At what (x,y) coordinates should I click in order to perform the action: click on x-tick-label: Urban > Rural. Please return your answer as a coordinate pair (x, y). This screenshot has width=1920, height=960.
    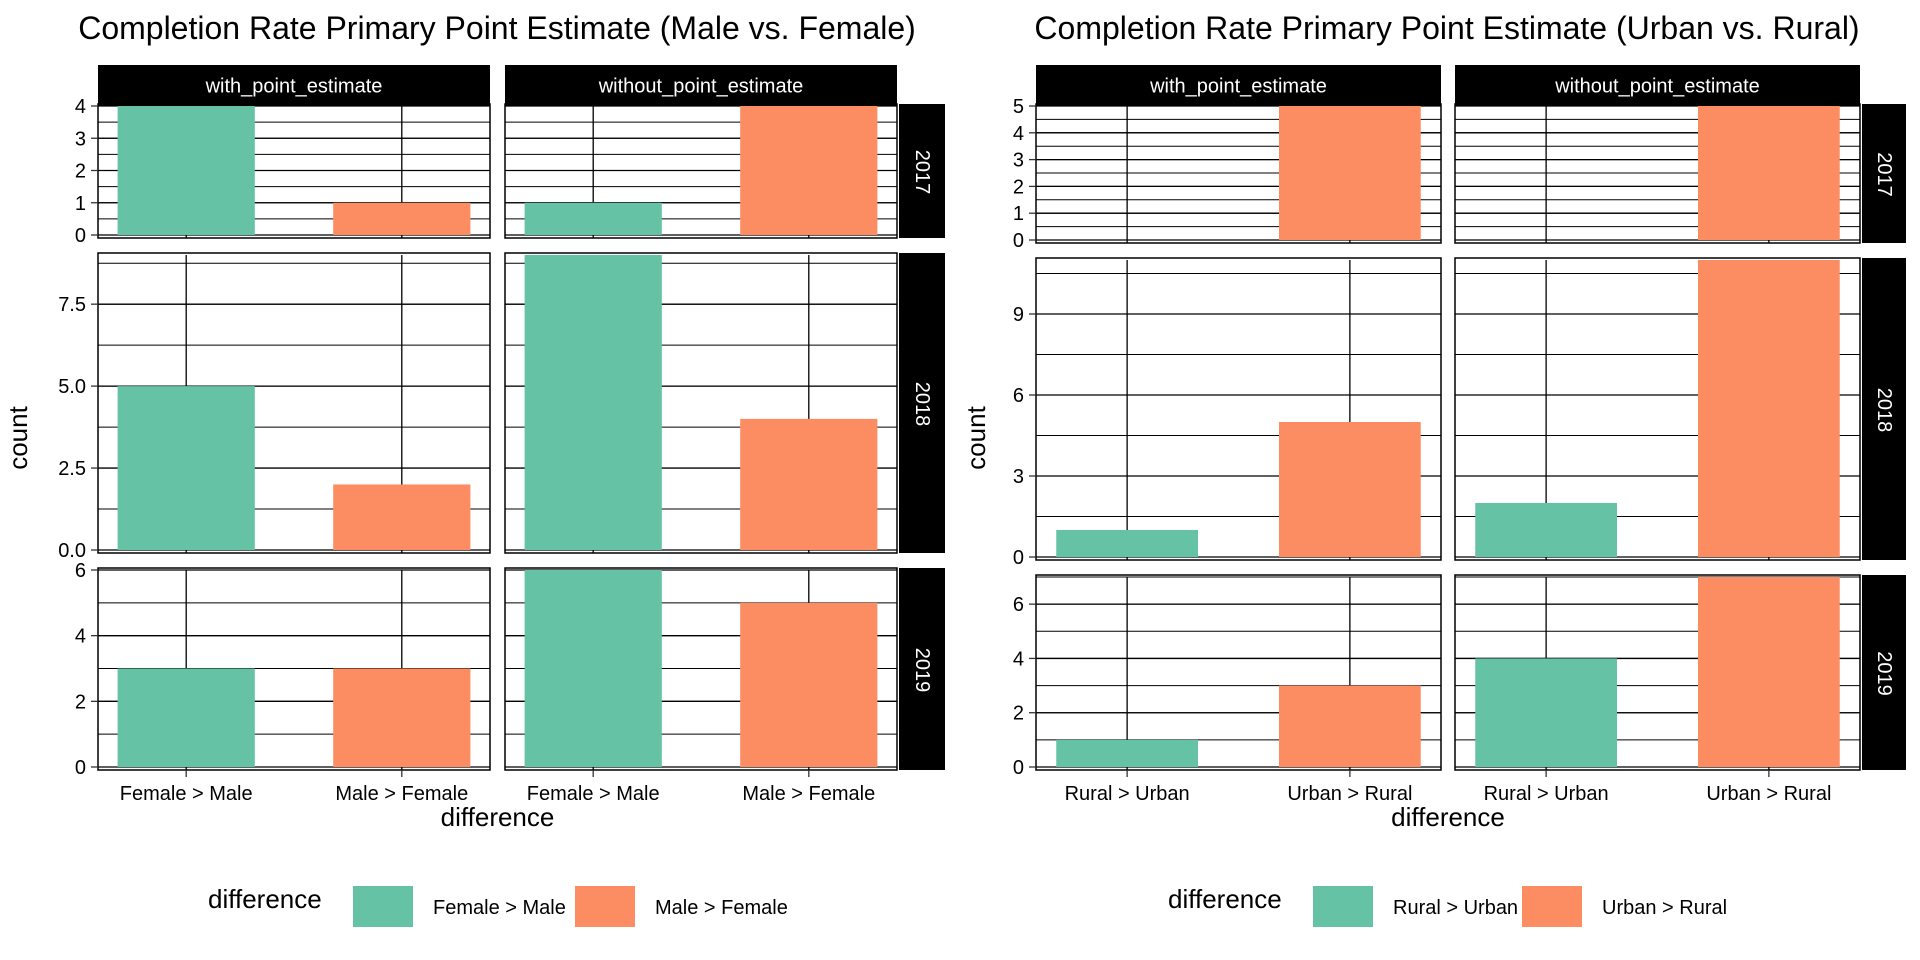
    Looking at the image, I should click on (1349, 794).